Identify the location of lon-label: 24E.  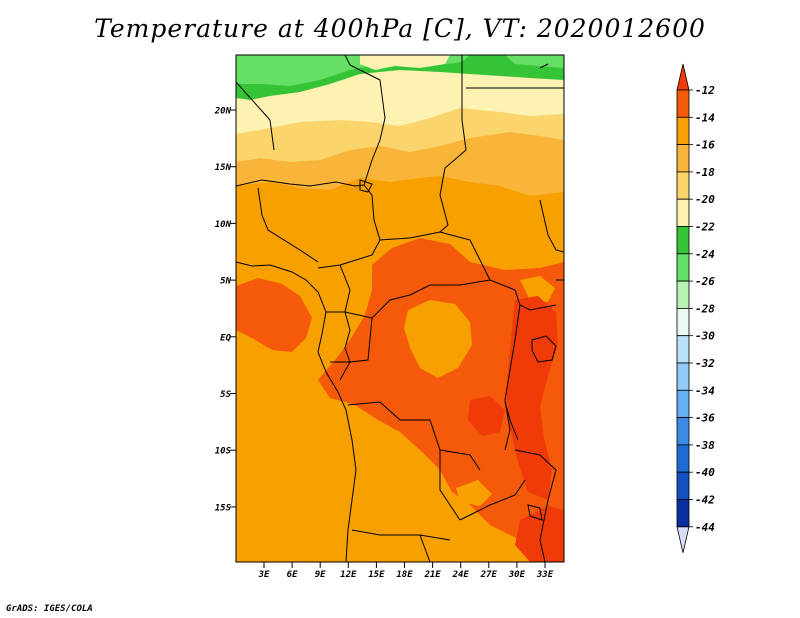
(461, 575).